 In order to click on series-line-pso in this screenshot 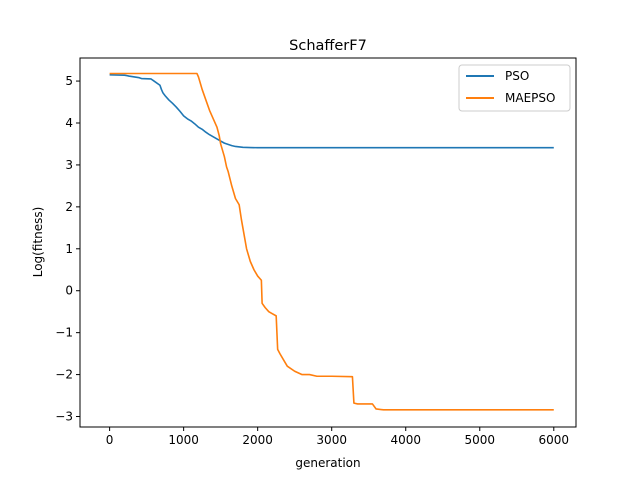, I will do `click(331, 111)`.